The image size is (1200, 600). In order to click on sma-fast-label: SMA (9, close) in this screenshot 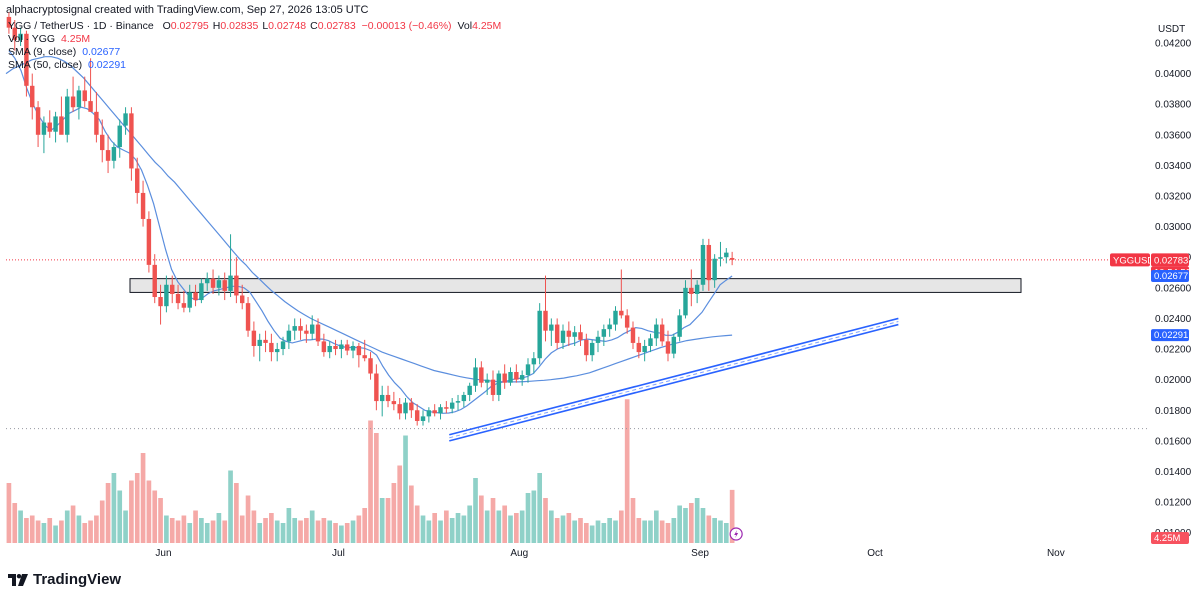, I will do `click(42, 52)`.